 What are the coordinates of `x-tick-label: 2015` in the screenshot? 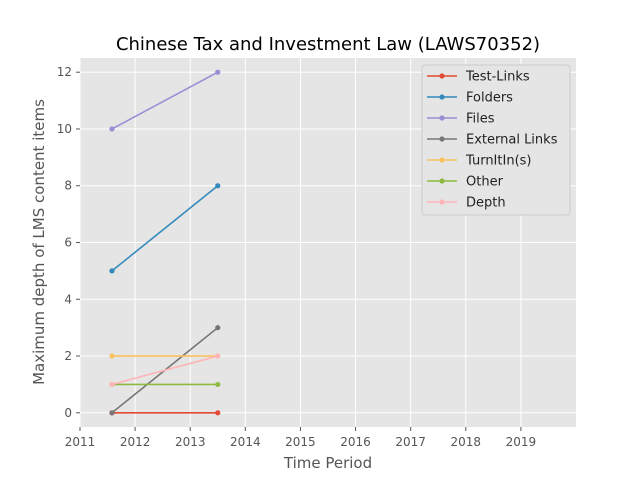 It's located at (300, 442).